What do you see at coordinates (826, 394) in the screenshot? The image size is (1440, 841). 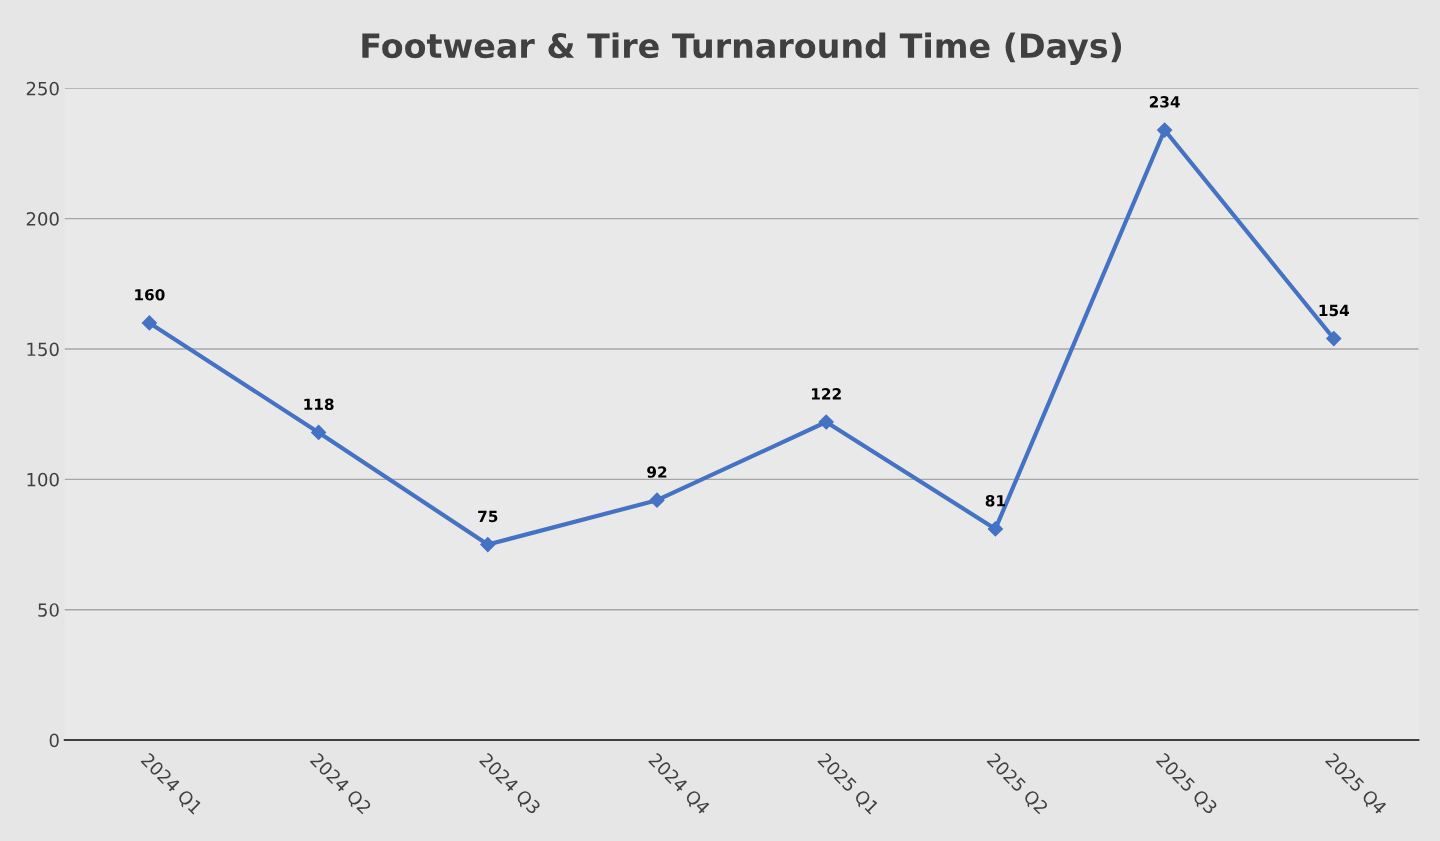 I see `data-label: 122` at bounding box center [826, 394].